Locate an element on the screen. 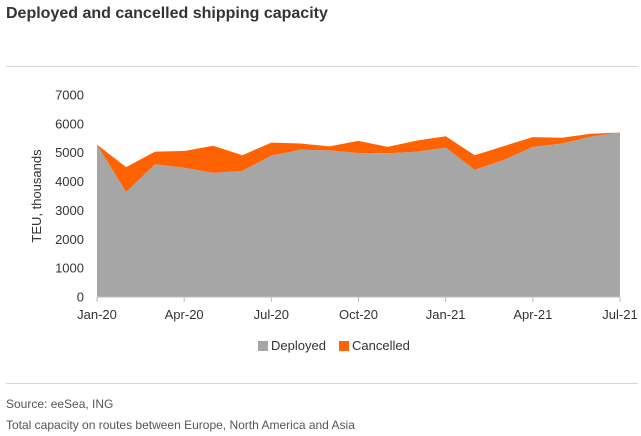  legend-label-cancelled: Cancelled is located at coordinates (381, 345).